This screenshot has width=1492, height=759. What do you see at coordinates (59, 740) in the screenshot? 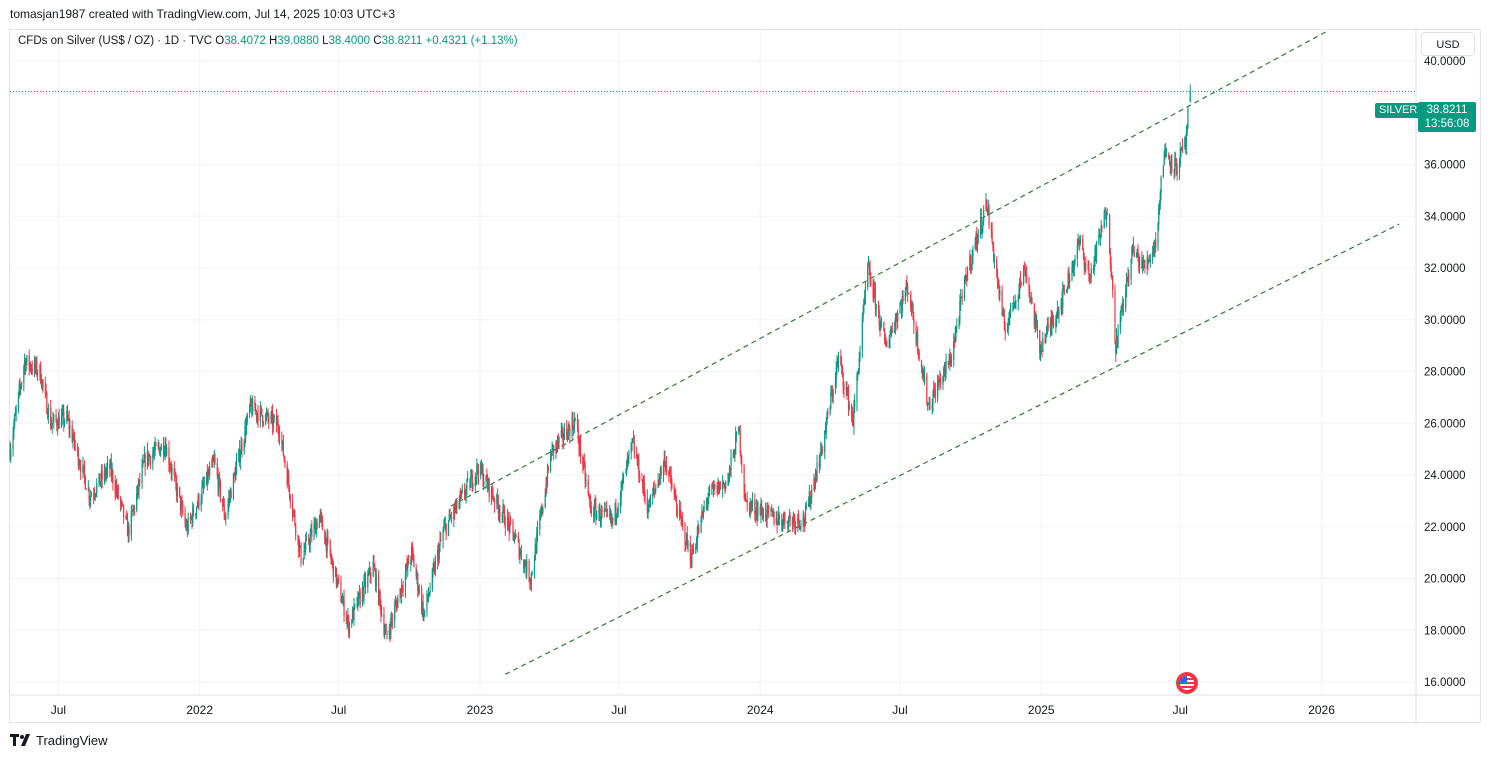
I see `tradingview-footer: TradingView` at bounding box center [59, 740].